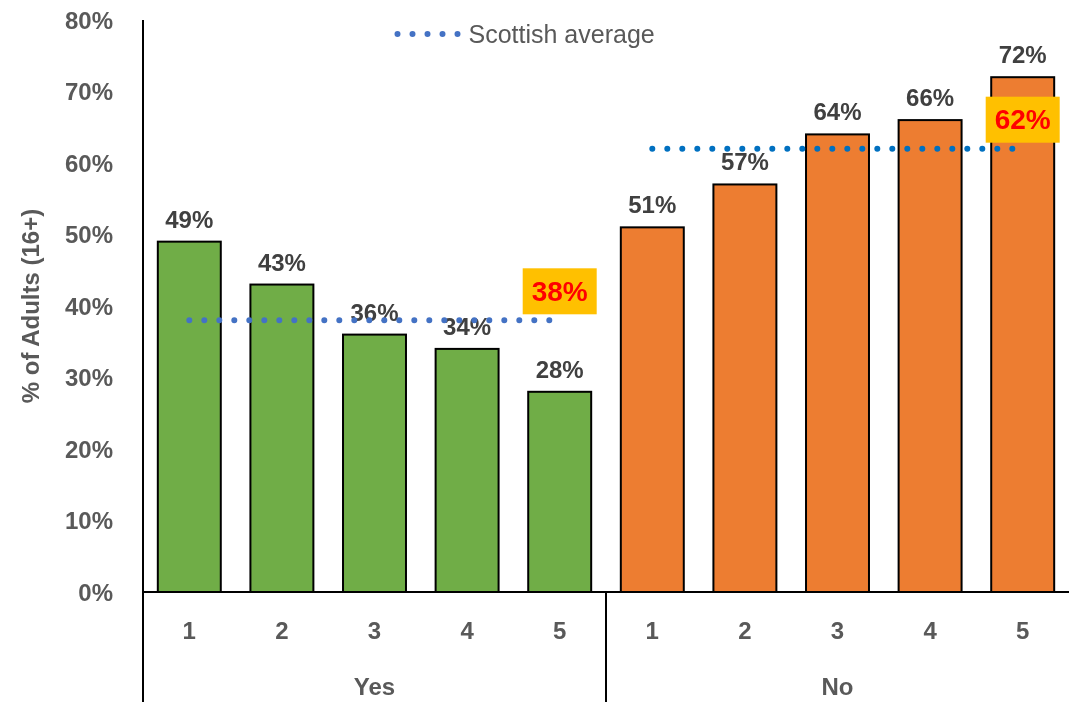 The image size is (1069, 702). What do you see at coordinates (88, 377) in the screenshot?
I see `y-tick-label: 30%` at bounding box center [88, 377].